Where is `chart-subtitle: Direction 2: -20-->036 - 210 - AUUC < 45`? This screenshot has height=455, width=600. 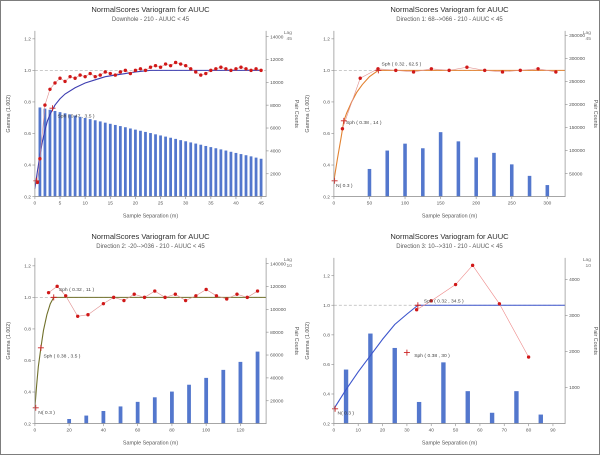 chart-subtitle: Direction 2: -20-->036 - 210 - AUUC < 45 is located at coordinates (150, 246).